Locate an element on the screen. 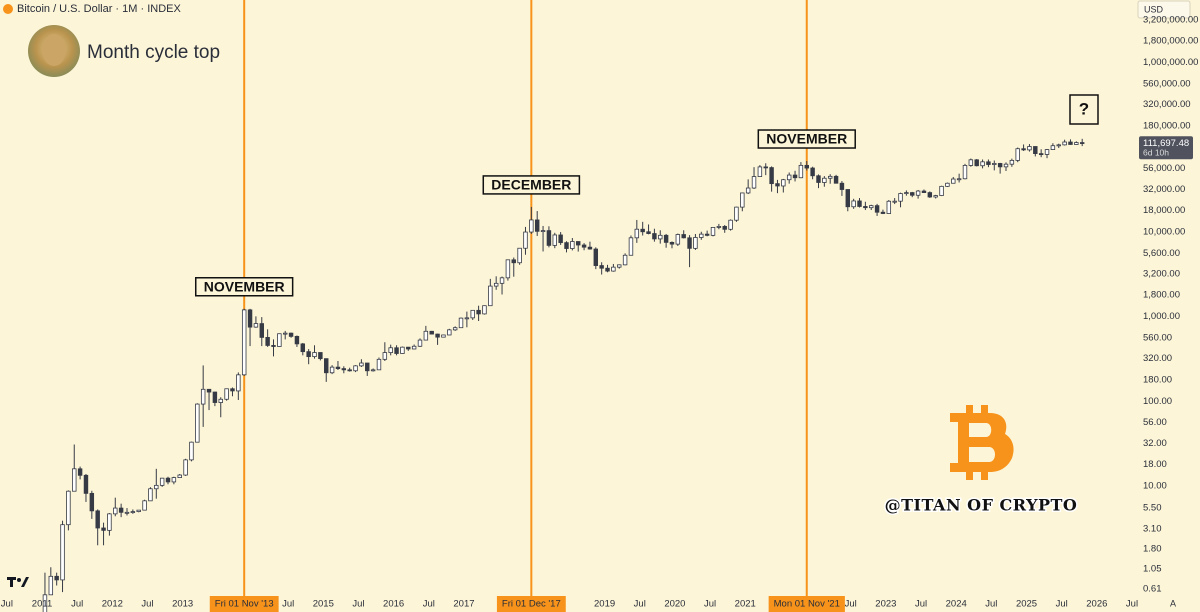 Image resolution: width=1200 pixels, height=612 pixels. time-highlight-label: Mon 01 Nov '21 is located at coordinates (807, 604).